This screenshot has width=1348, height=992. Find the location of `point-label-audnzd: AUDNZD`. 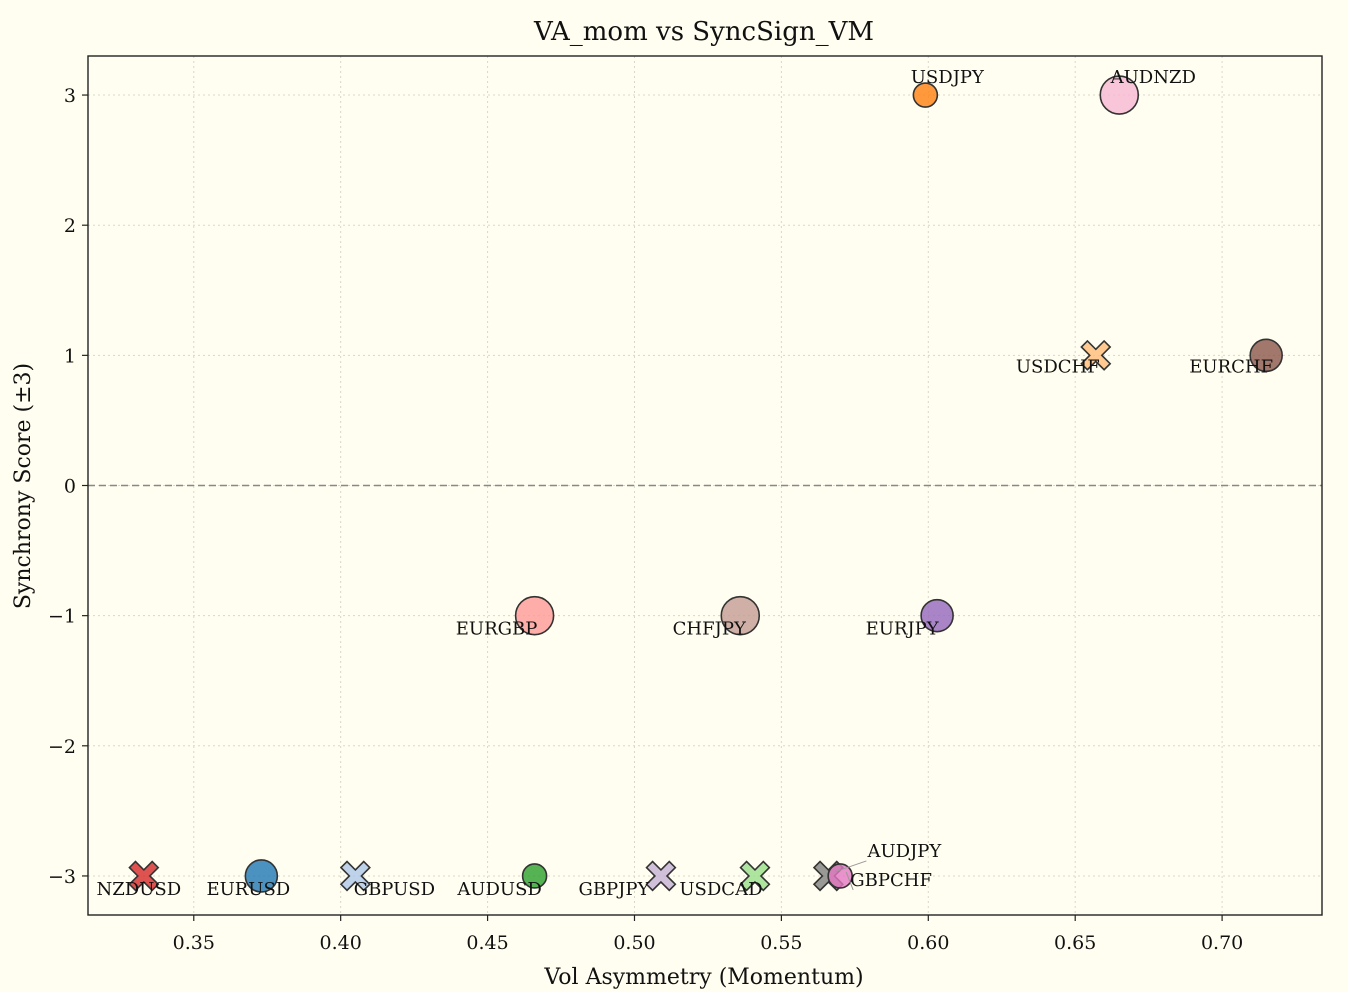

point-label-audnzd: AUDNZD is located at coordinates (1153, 77).